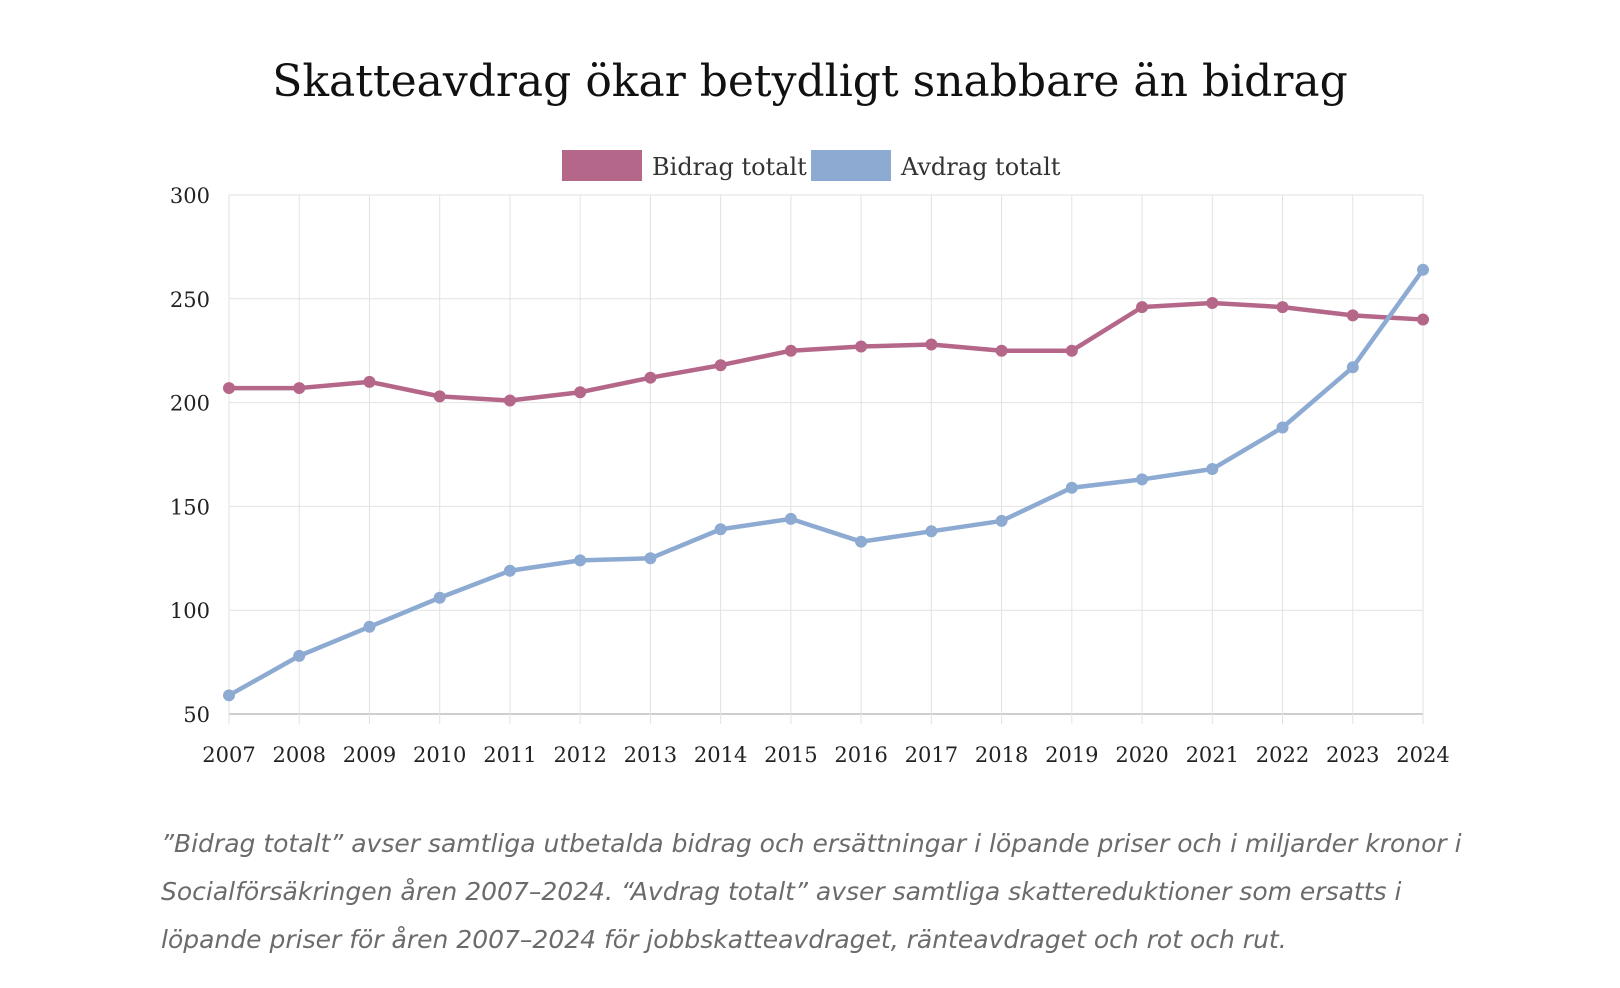  What do you see at coordinates (931, 755) in the screenshot?
I see `x-tick-label: 2017` at bounding box center [931, 755].